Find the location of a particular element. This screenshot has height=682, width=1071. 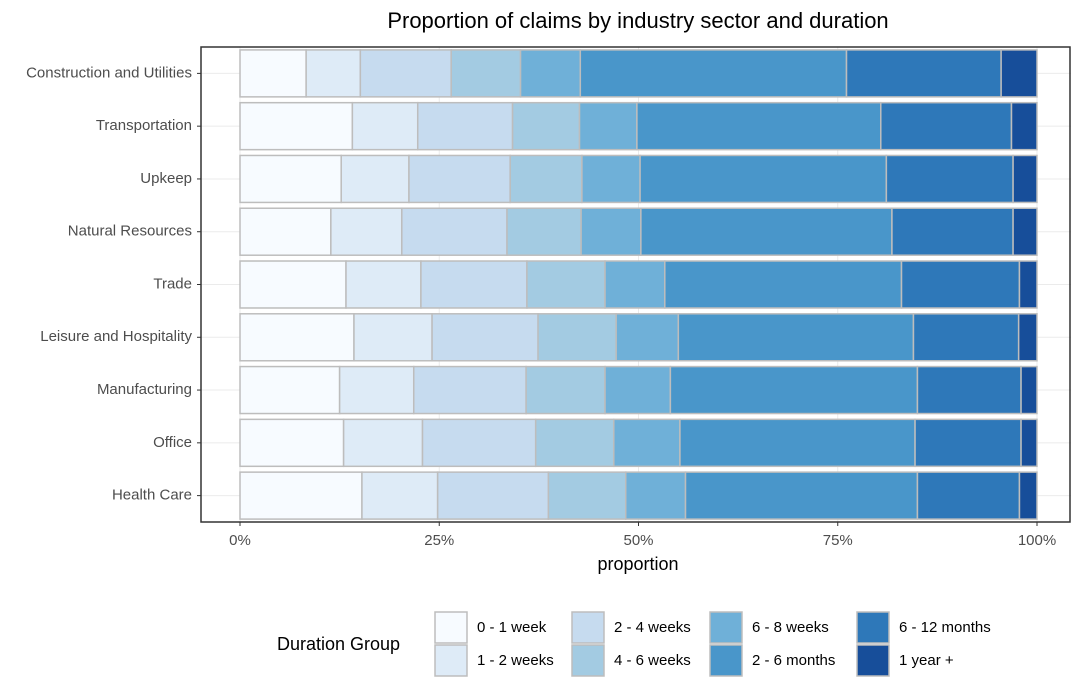

y-tick-label: Health Care is located at coordinates (152, 495).